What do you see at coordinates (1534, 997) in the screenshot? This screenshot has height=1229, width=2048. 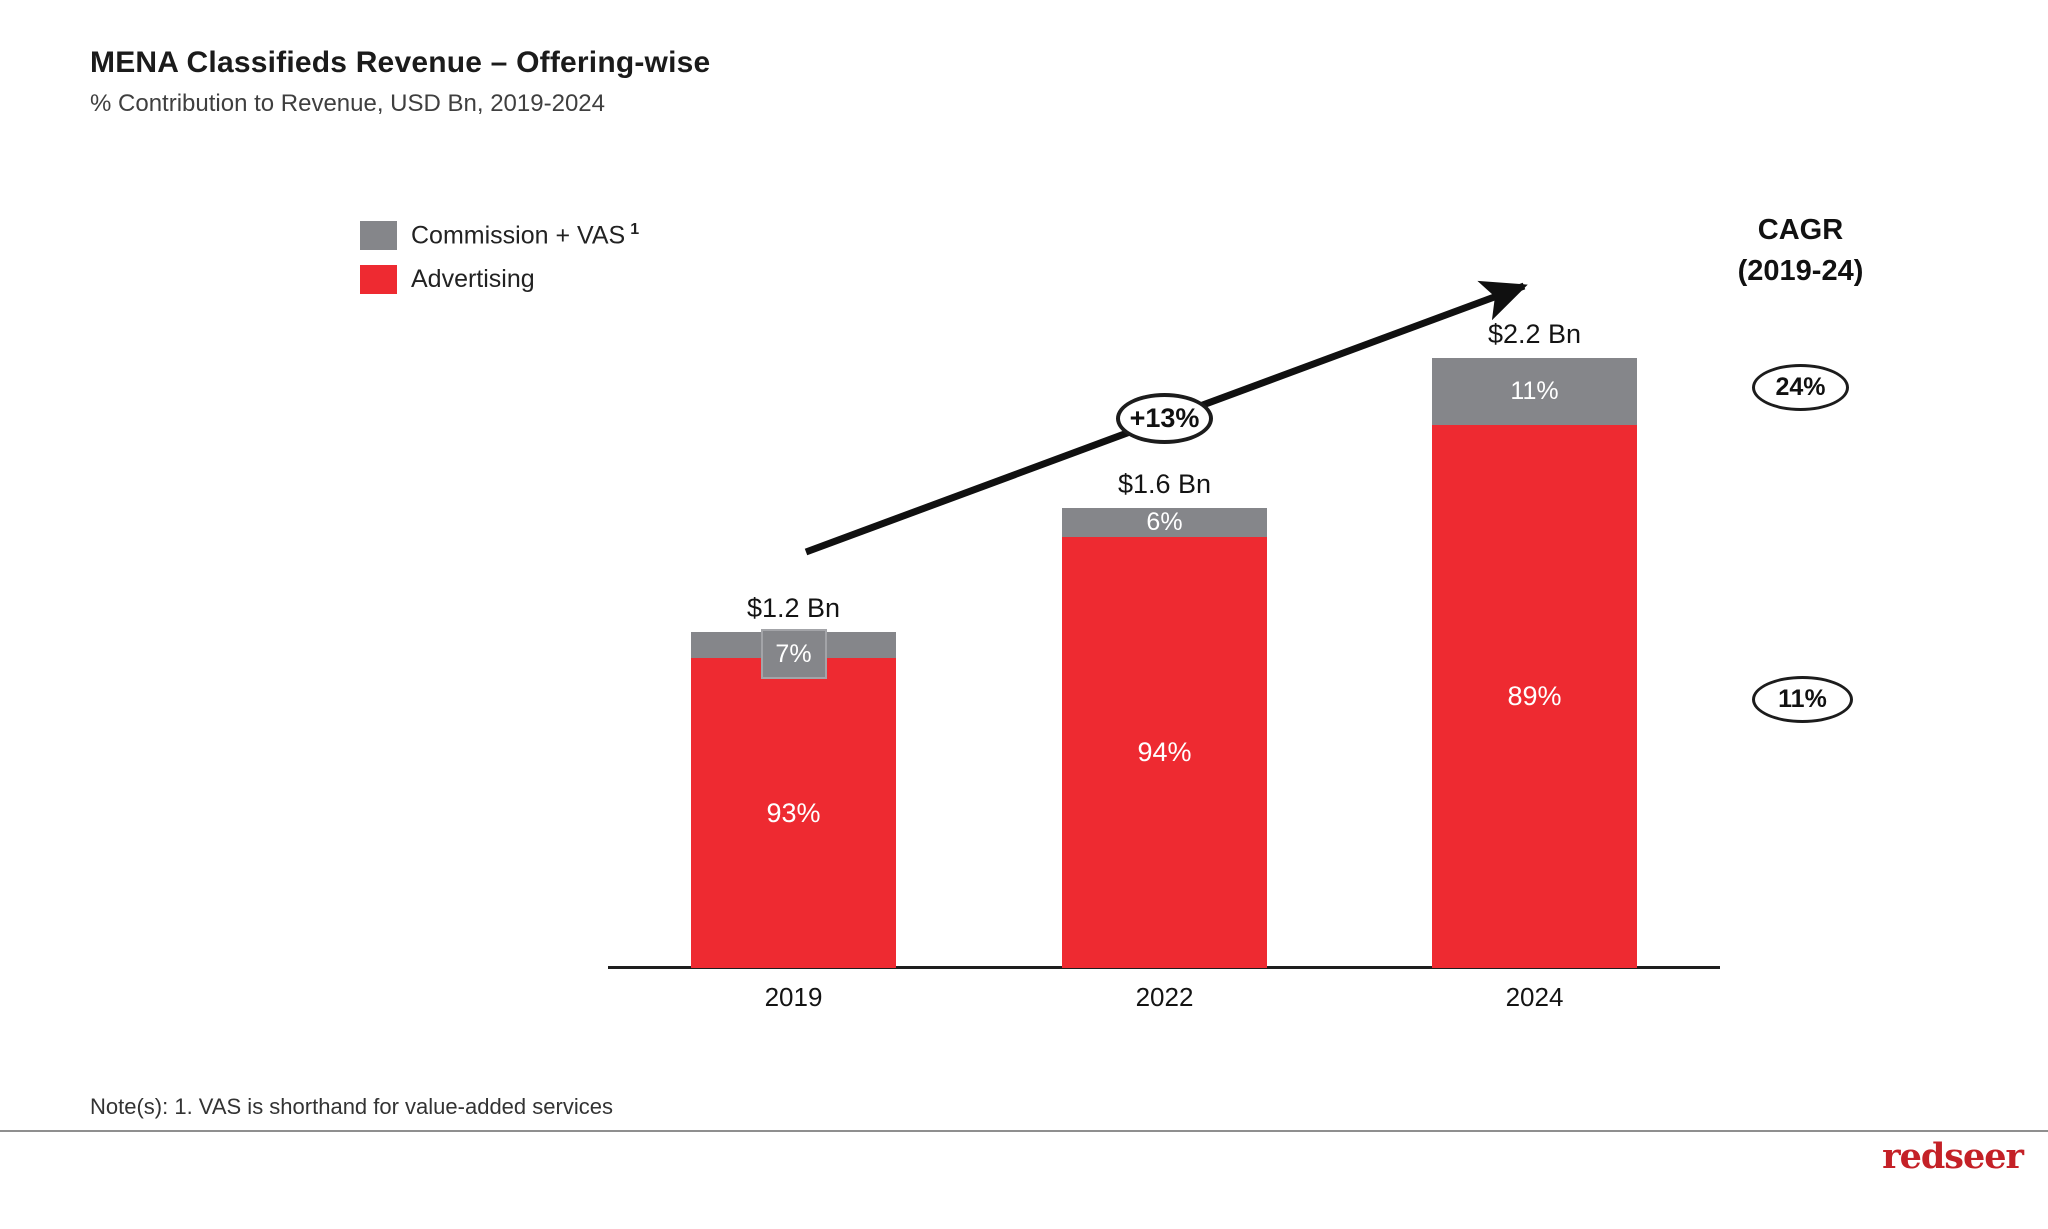 I see `x-axis-label-2024: 2024` at bounding box center [1534, 997].